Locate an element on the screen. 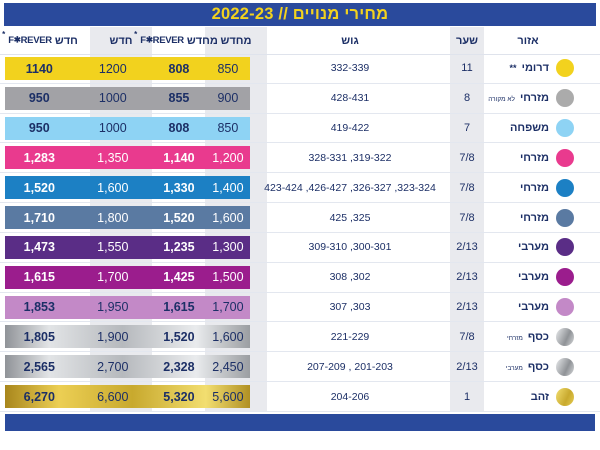 The image size is (600, 450). block-range: 332-339 is located at coordinates (350, 68).